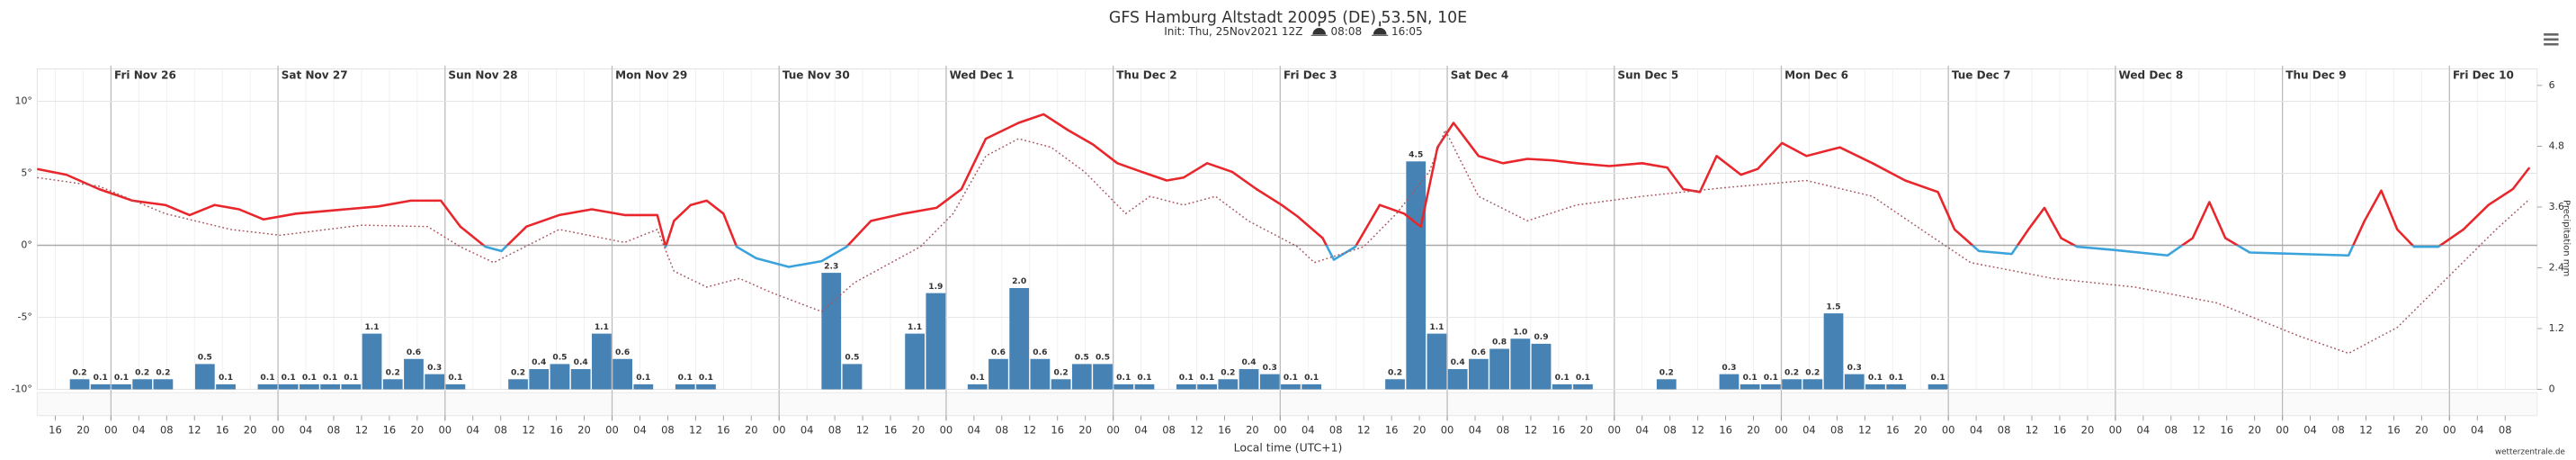 Image resolution: width=2576 pixels, height=460 pixels. I want to click on subtitle-init: Init: Thu, 25Nov2021 12Z, so click(1233, 31).